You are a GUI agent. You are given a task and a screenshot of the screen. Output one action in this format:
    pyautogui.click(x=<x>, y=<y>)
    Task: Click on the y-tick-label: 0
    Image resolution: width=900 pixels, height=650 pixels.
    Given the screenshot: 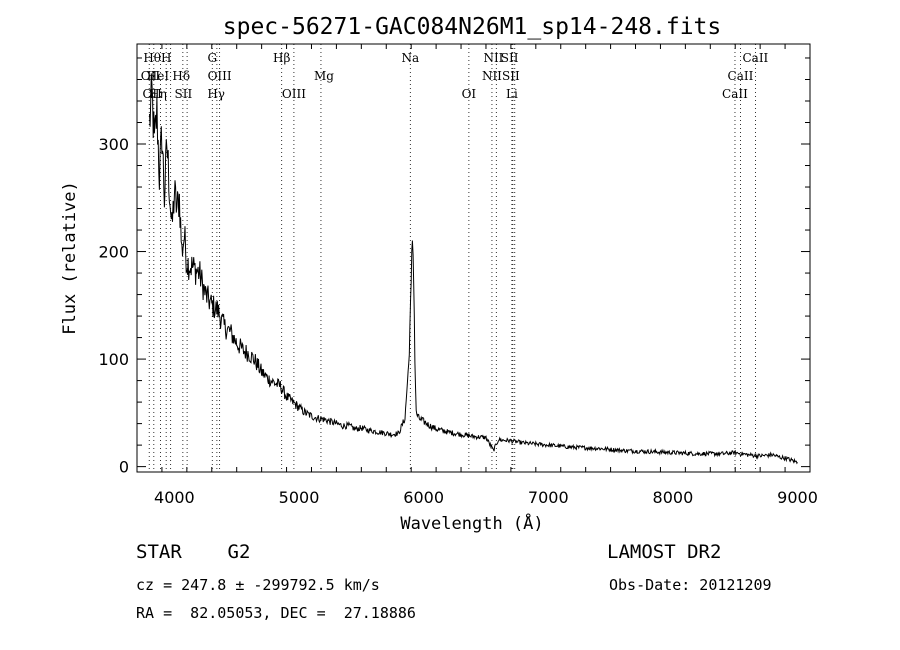 What is the action you would take?
    pyautogui.click(x=124, y=467)
    